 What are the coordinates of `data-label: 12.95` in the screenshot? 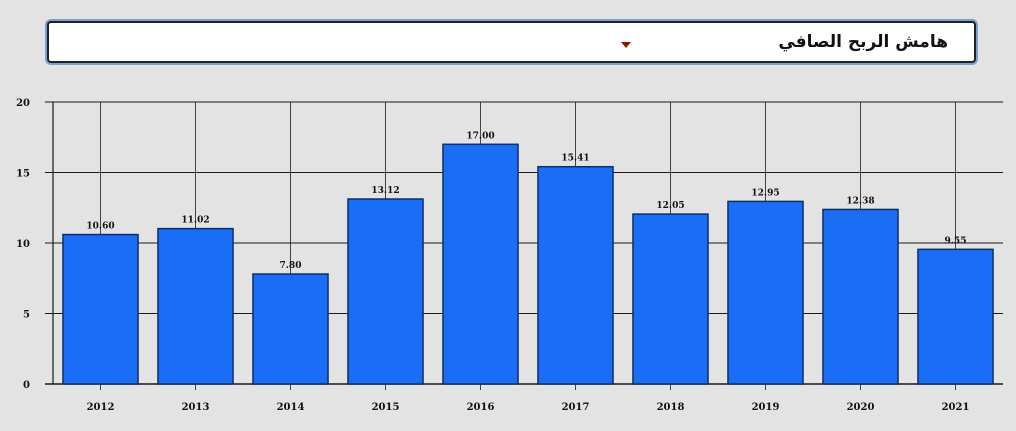 It's located at (765, 193).